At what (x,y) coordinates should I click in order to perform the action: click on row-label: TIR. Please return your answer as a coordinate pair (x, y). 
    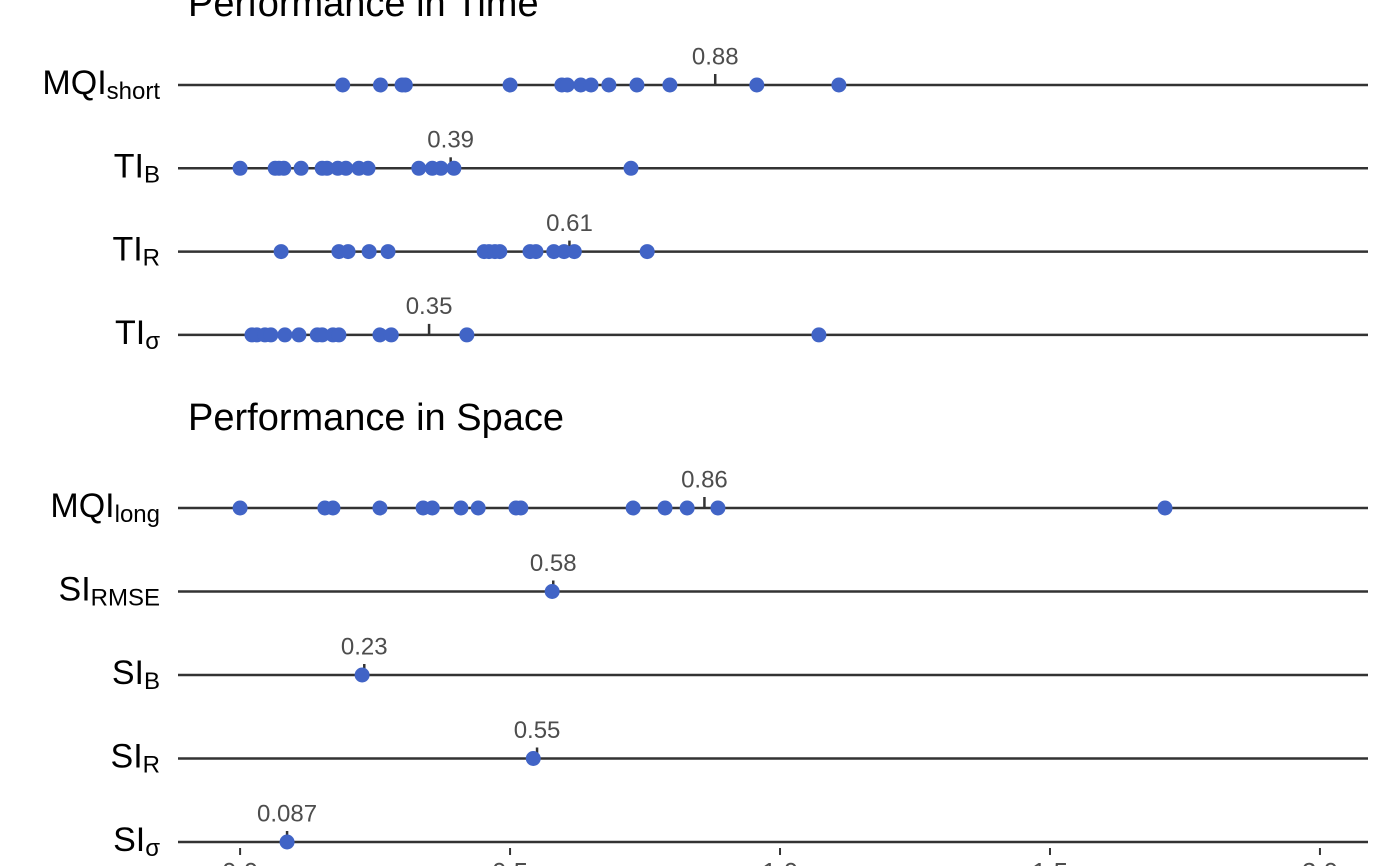
    Looking at the image, I should click on (136, 251).